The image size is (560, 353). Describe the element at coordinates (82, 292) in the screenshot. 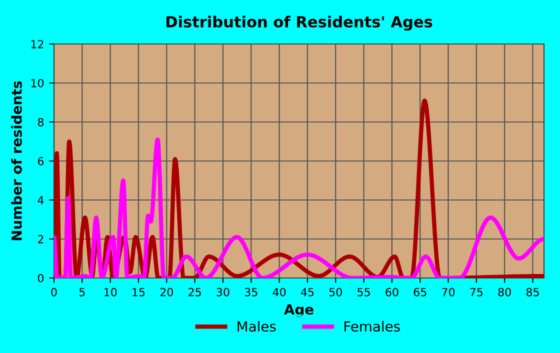

I see `x-tick-label: 5` at that location.